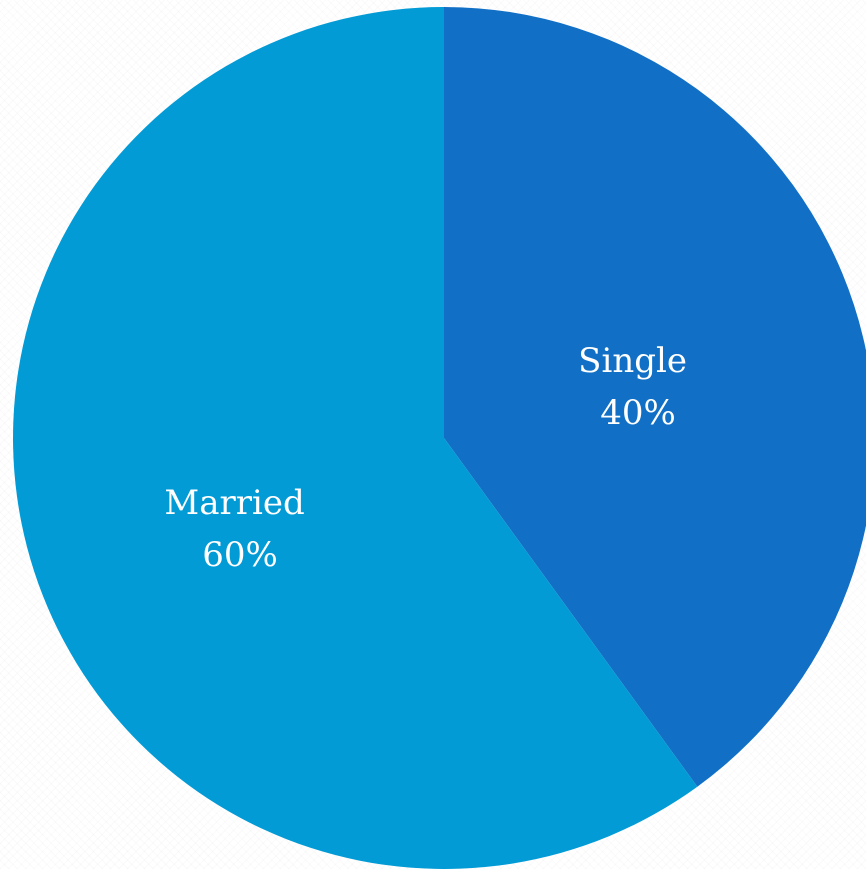  What do you see at coordinates (240, 555) in the screenshot?
I see `slice-value-married: 60%` at bounding box center [240, 555].